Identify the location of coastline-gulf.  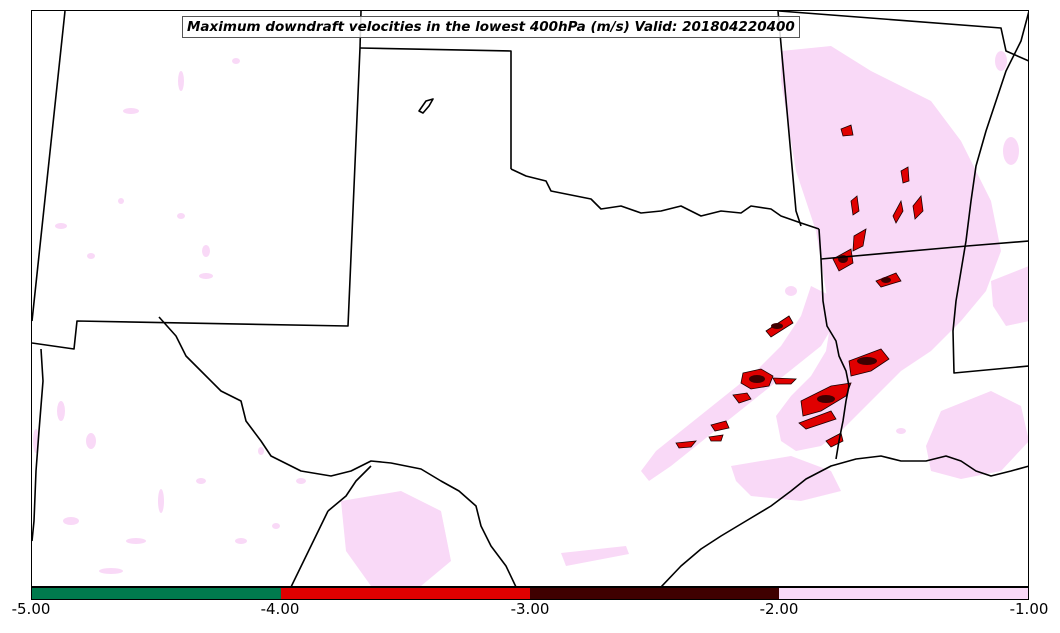
(844, 520).